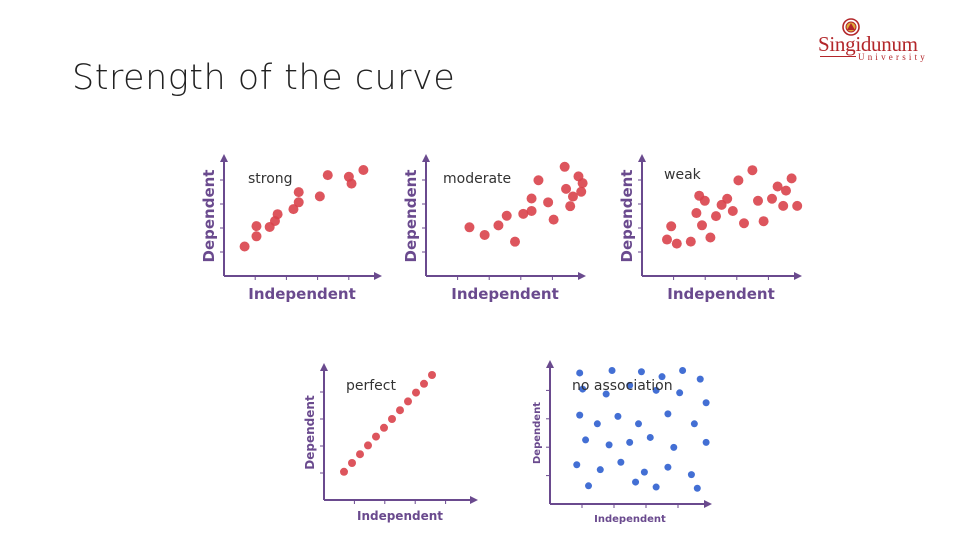 Image resolution: width=960 pixels, height=540 pixels. Describe the element at coordinates (851, 27) in the screenshot. I see `crest-icon` at that location.